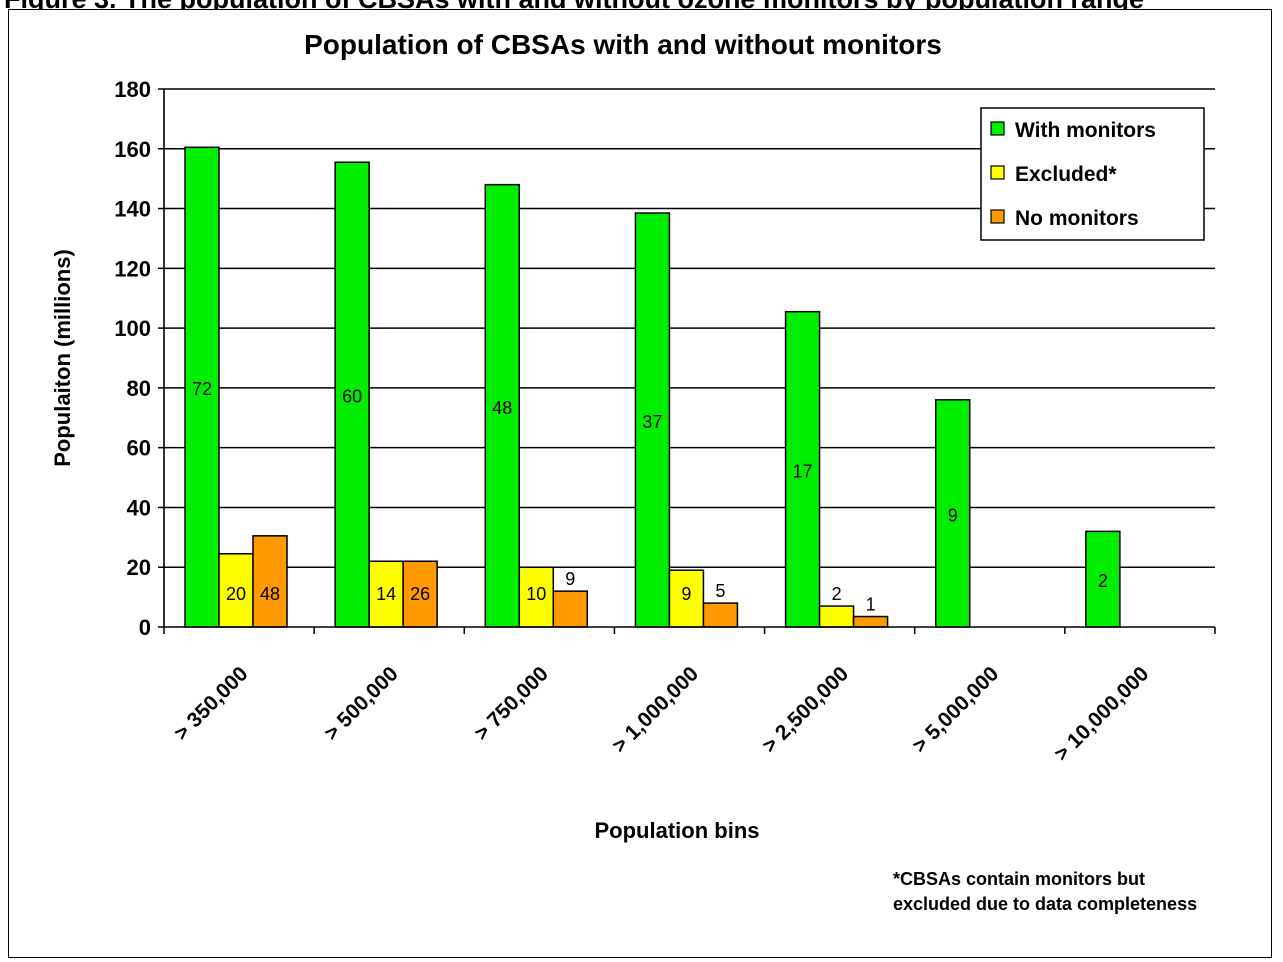 The height and width of the screenshot is (962, 1283). Describe the element at coordinates (1101, 713) in the screenshot. I see `x-tick-label: > 10,000,000` at that location.